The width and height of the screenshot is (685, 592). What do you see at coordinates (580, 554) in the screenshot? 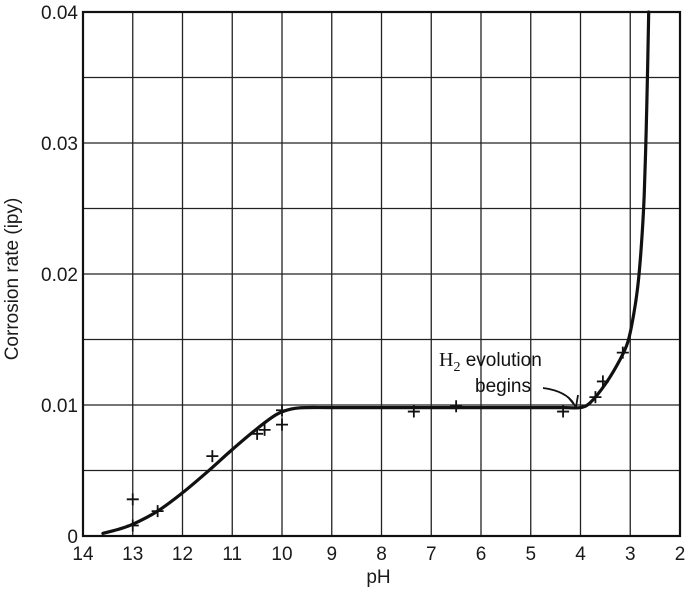
I see `x-tick-label: 4` at bounding box center [580, 554].